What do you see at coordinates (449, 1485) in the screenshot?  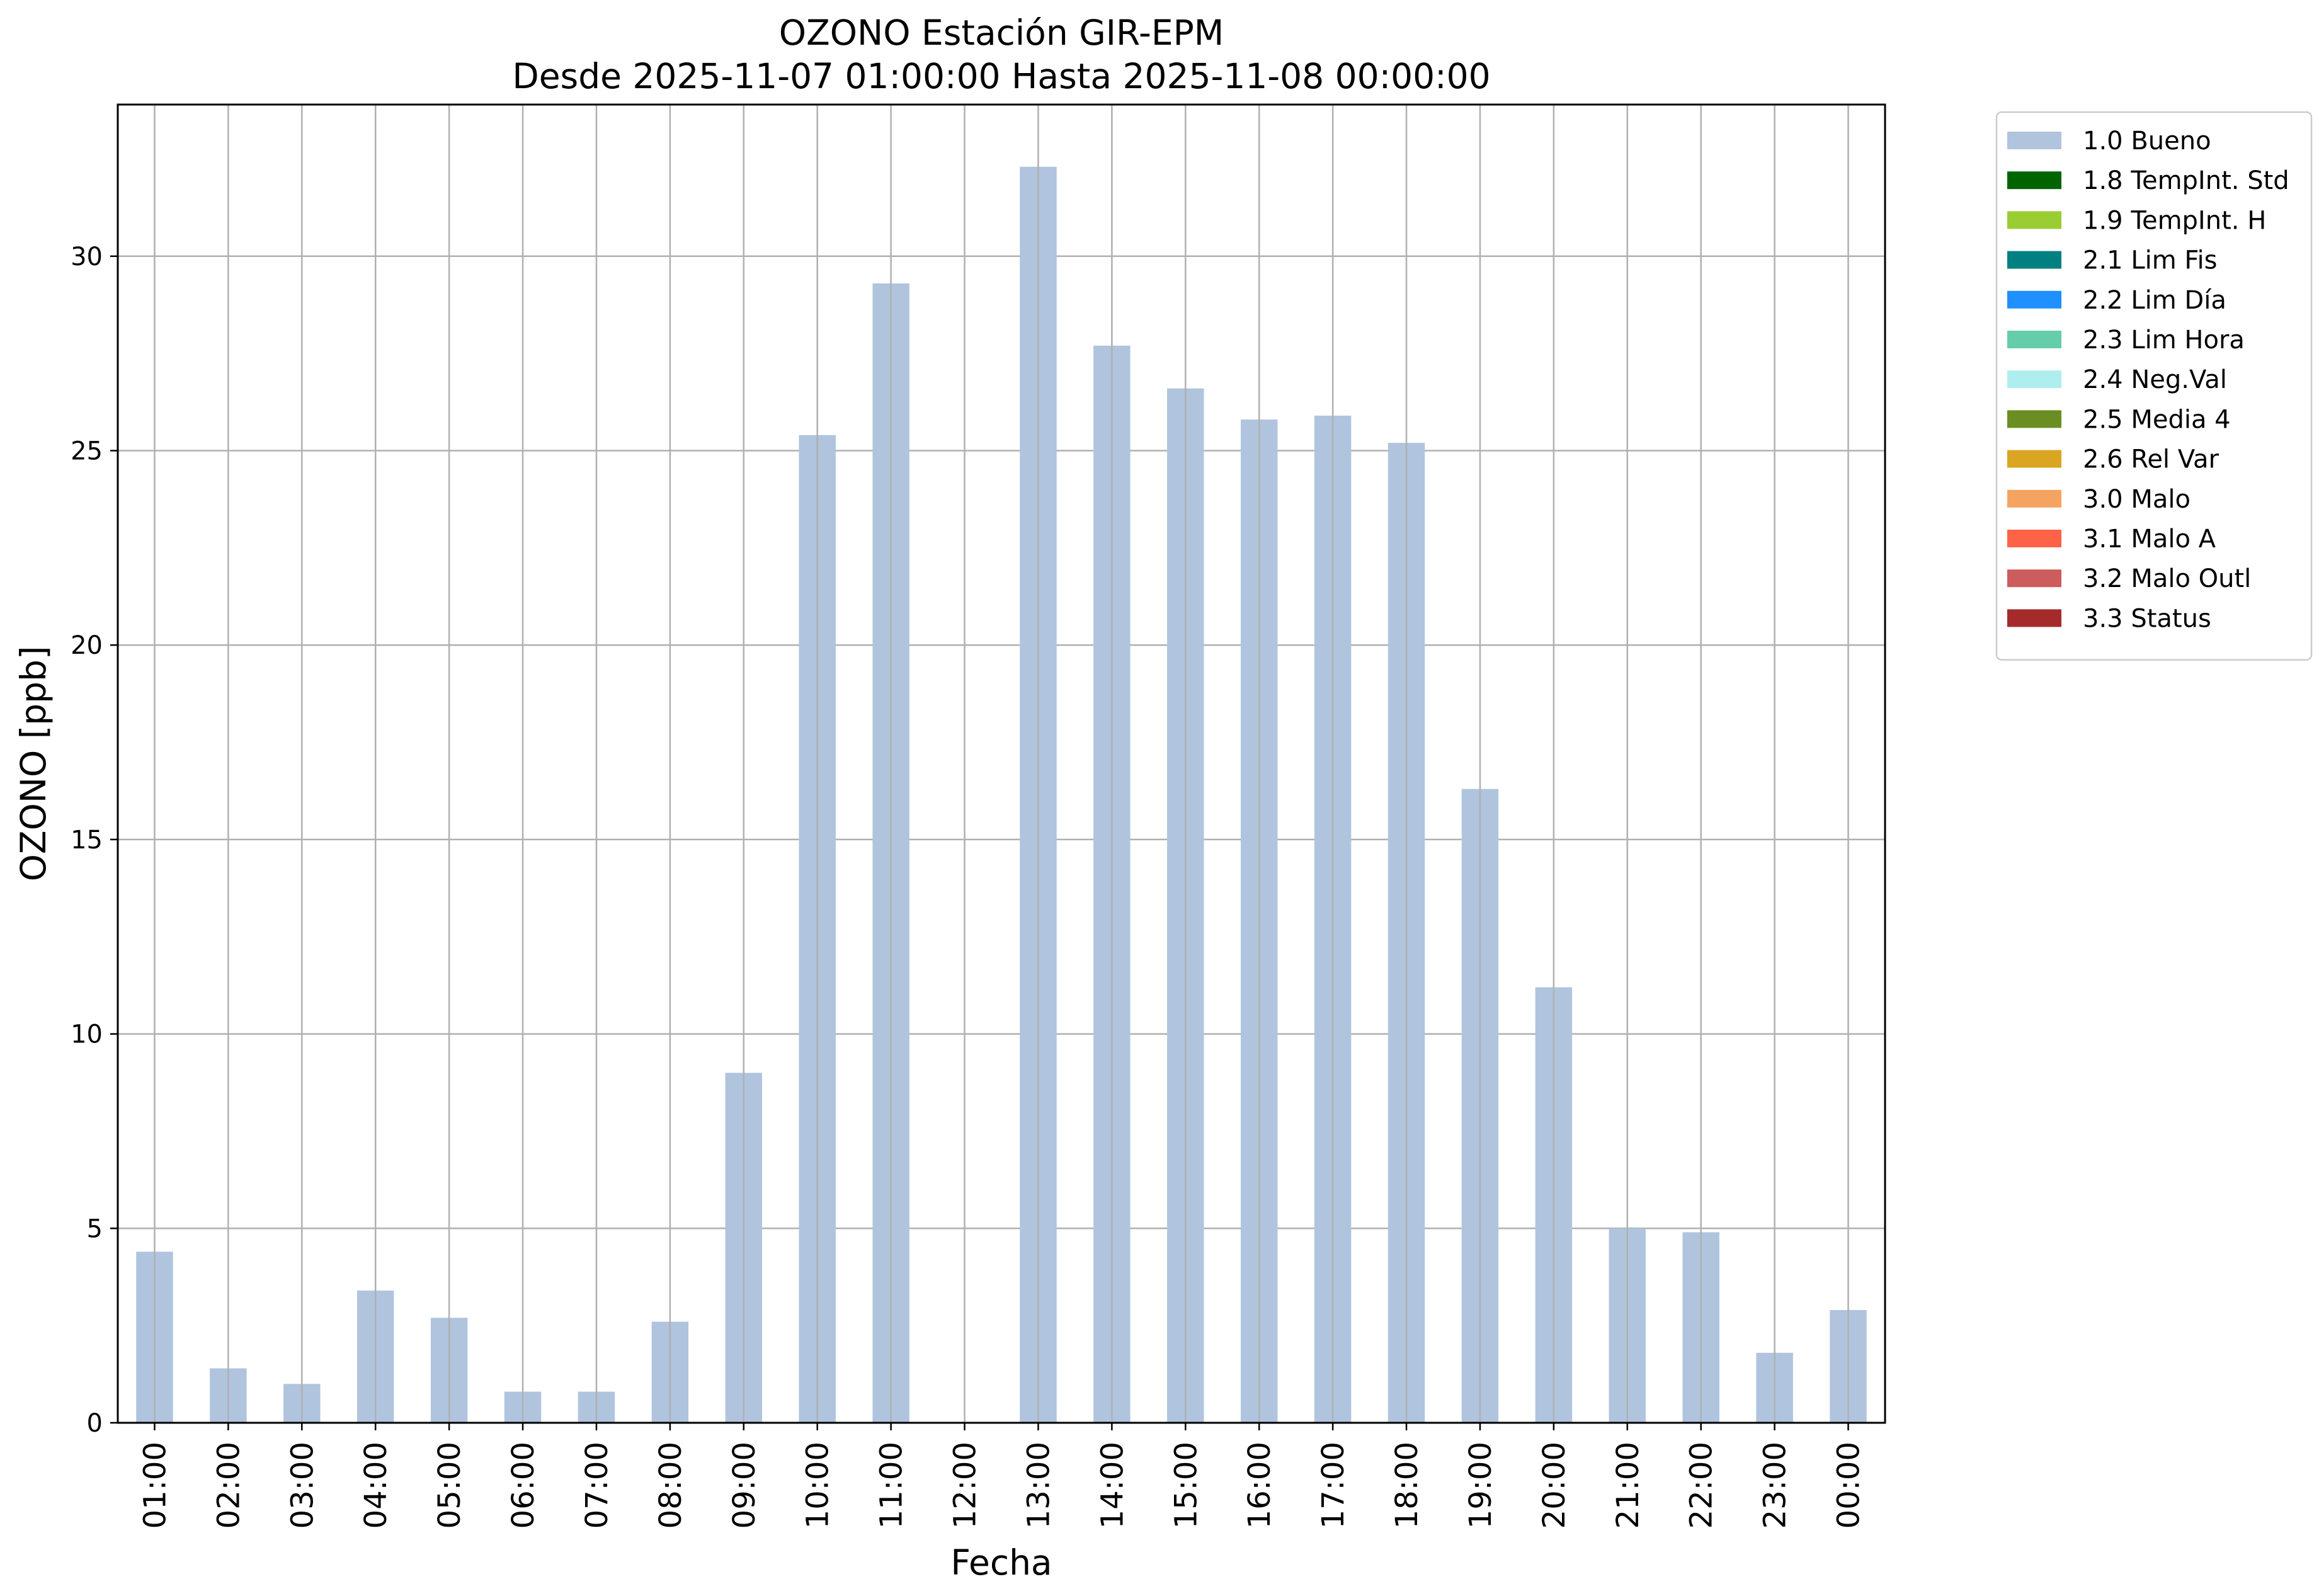 I see `x-tick-label: 05:00` at bounding box center [449, 1485].